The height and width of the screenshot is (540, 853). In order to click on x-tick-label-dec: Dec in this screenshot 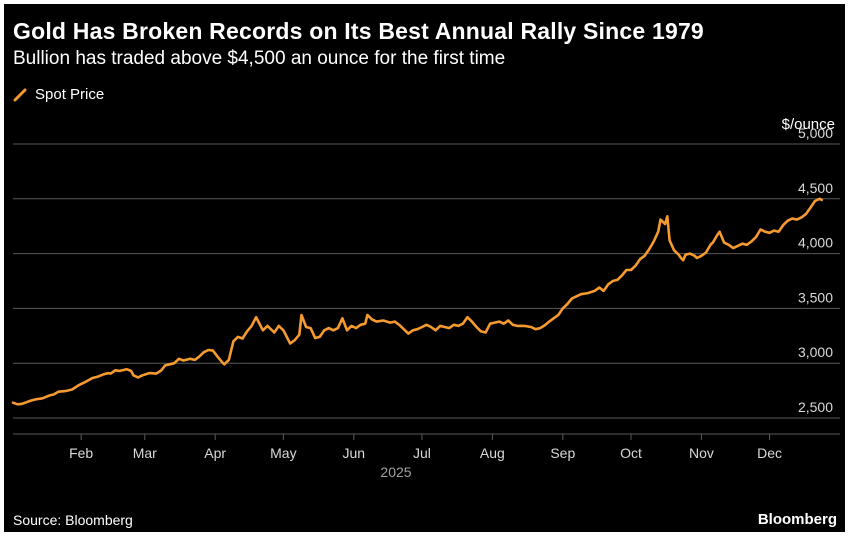, I will do `click(769, 453)`.